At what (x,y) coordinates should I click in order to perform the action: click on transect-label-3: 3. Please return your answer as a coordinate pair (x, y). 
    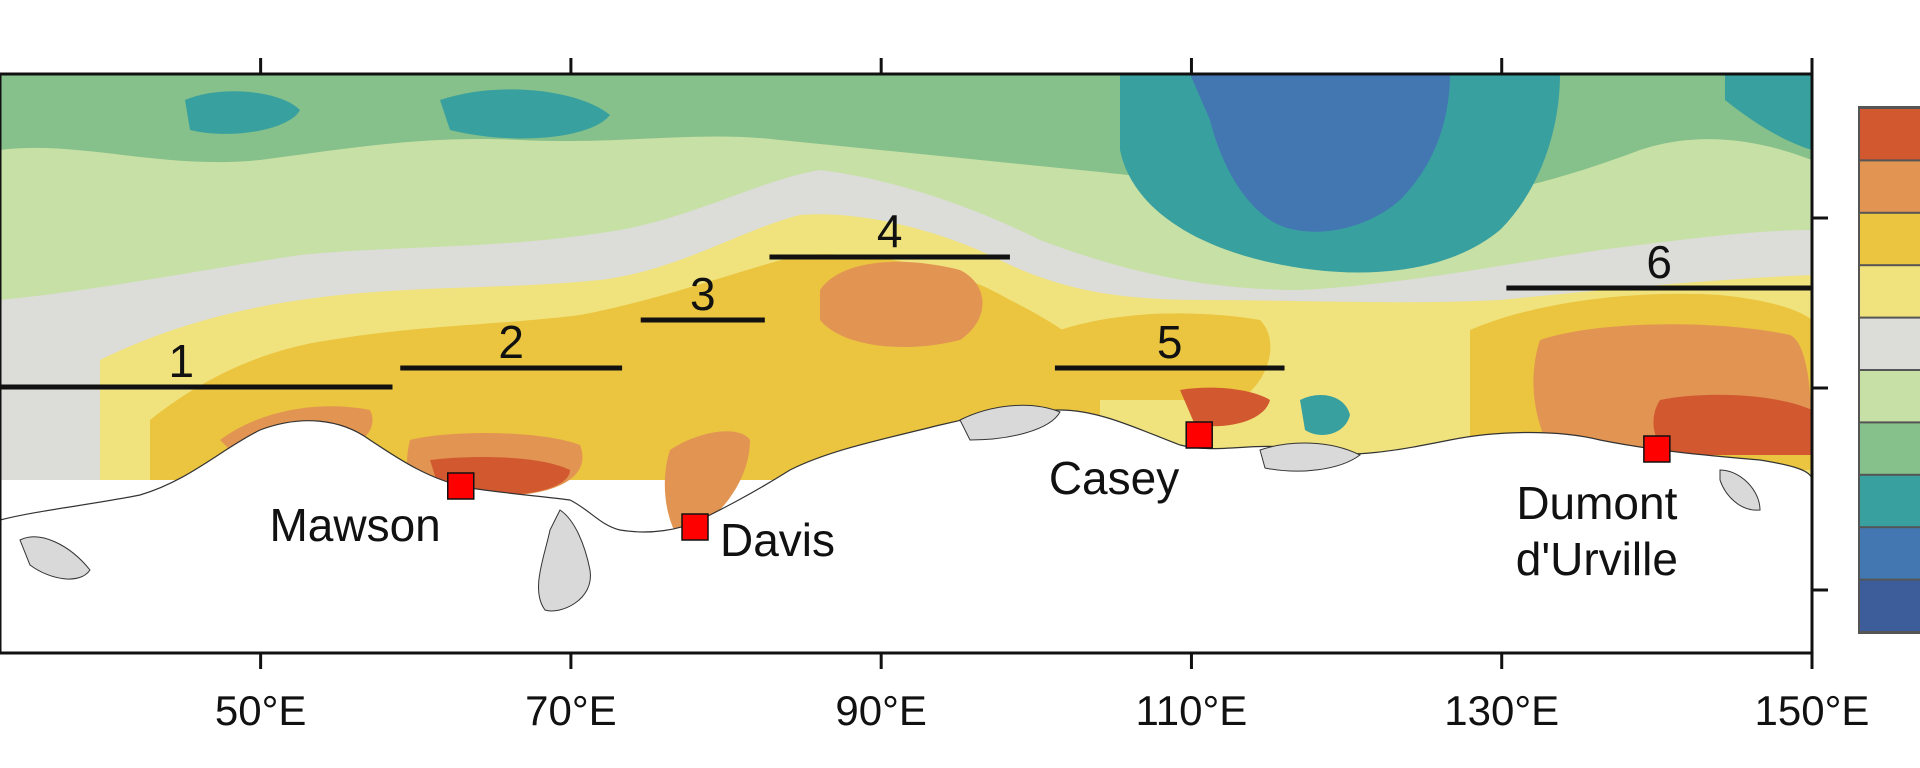
    Looking at the image, I should click on (703, 294).